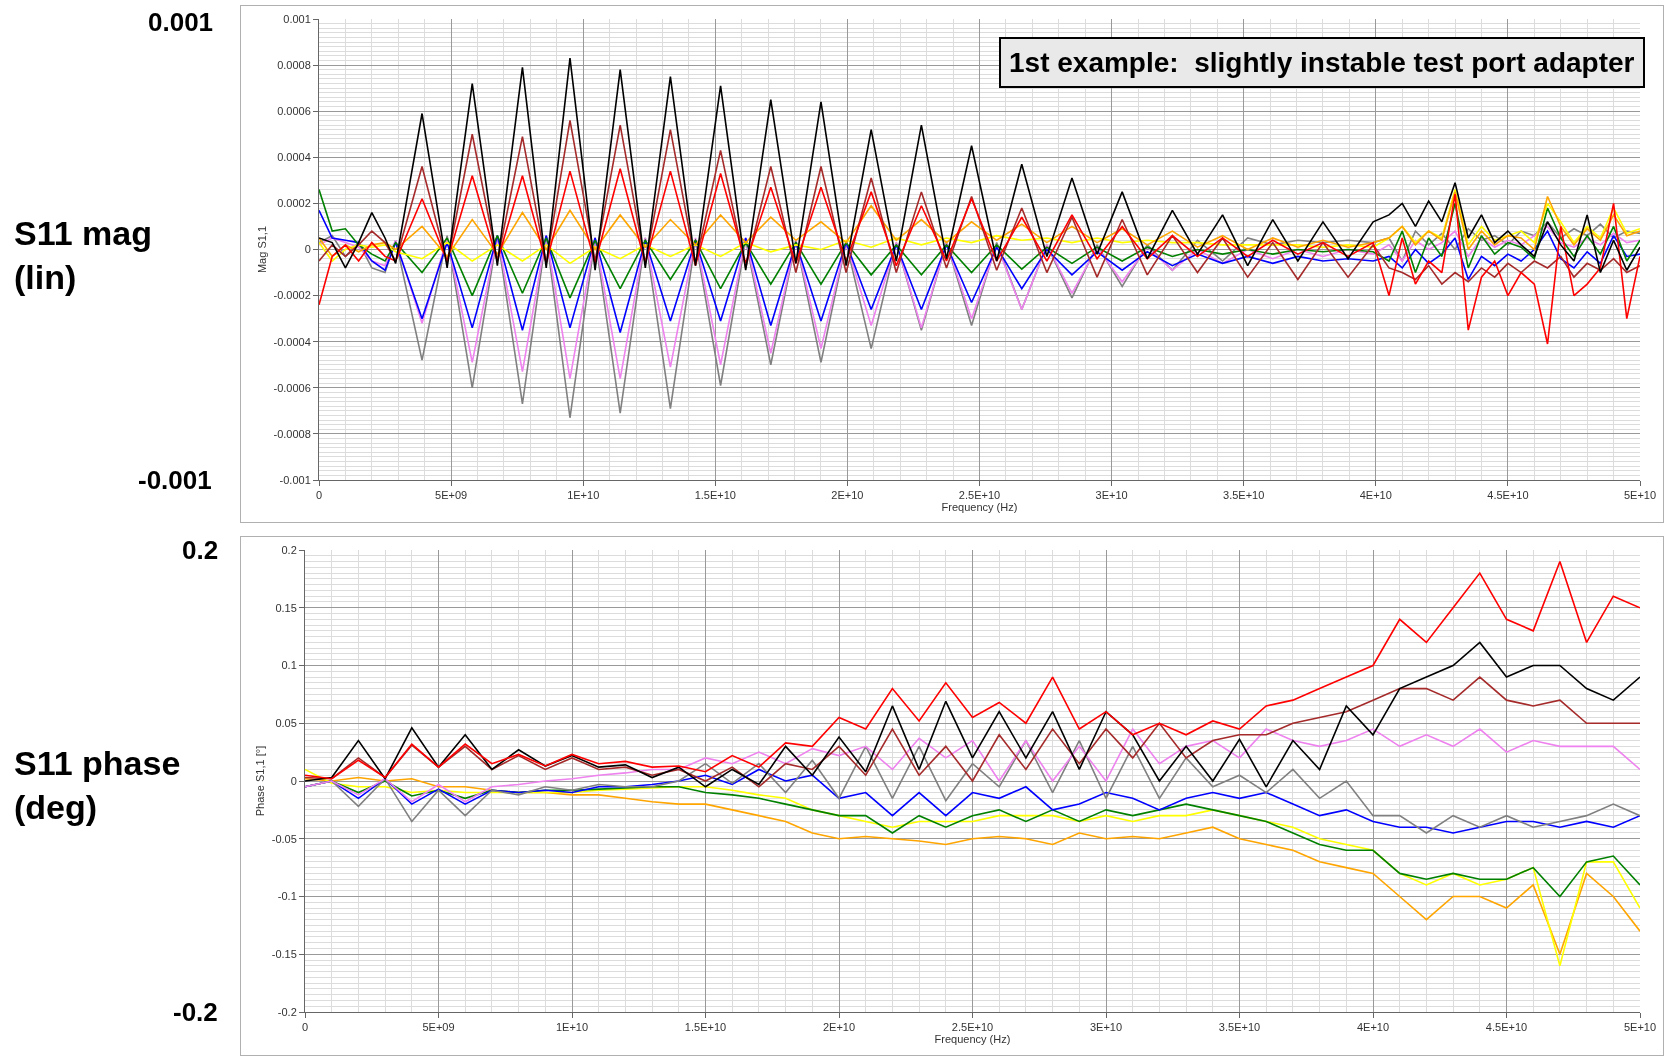 Image resolution: width=1665 pixels, height=1056 pixels. What do you see at coordinates (294, 111) in the screenshot?
I see `y-tick-label: 0.0006` at bounding box center [294, 111].